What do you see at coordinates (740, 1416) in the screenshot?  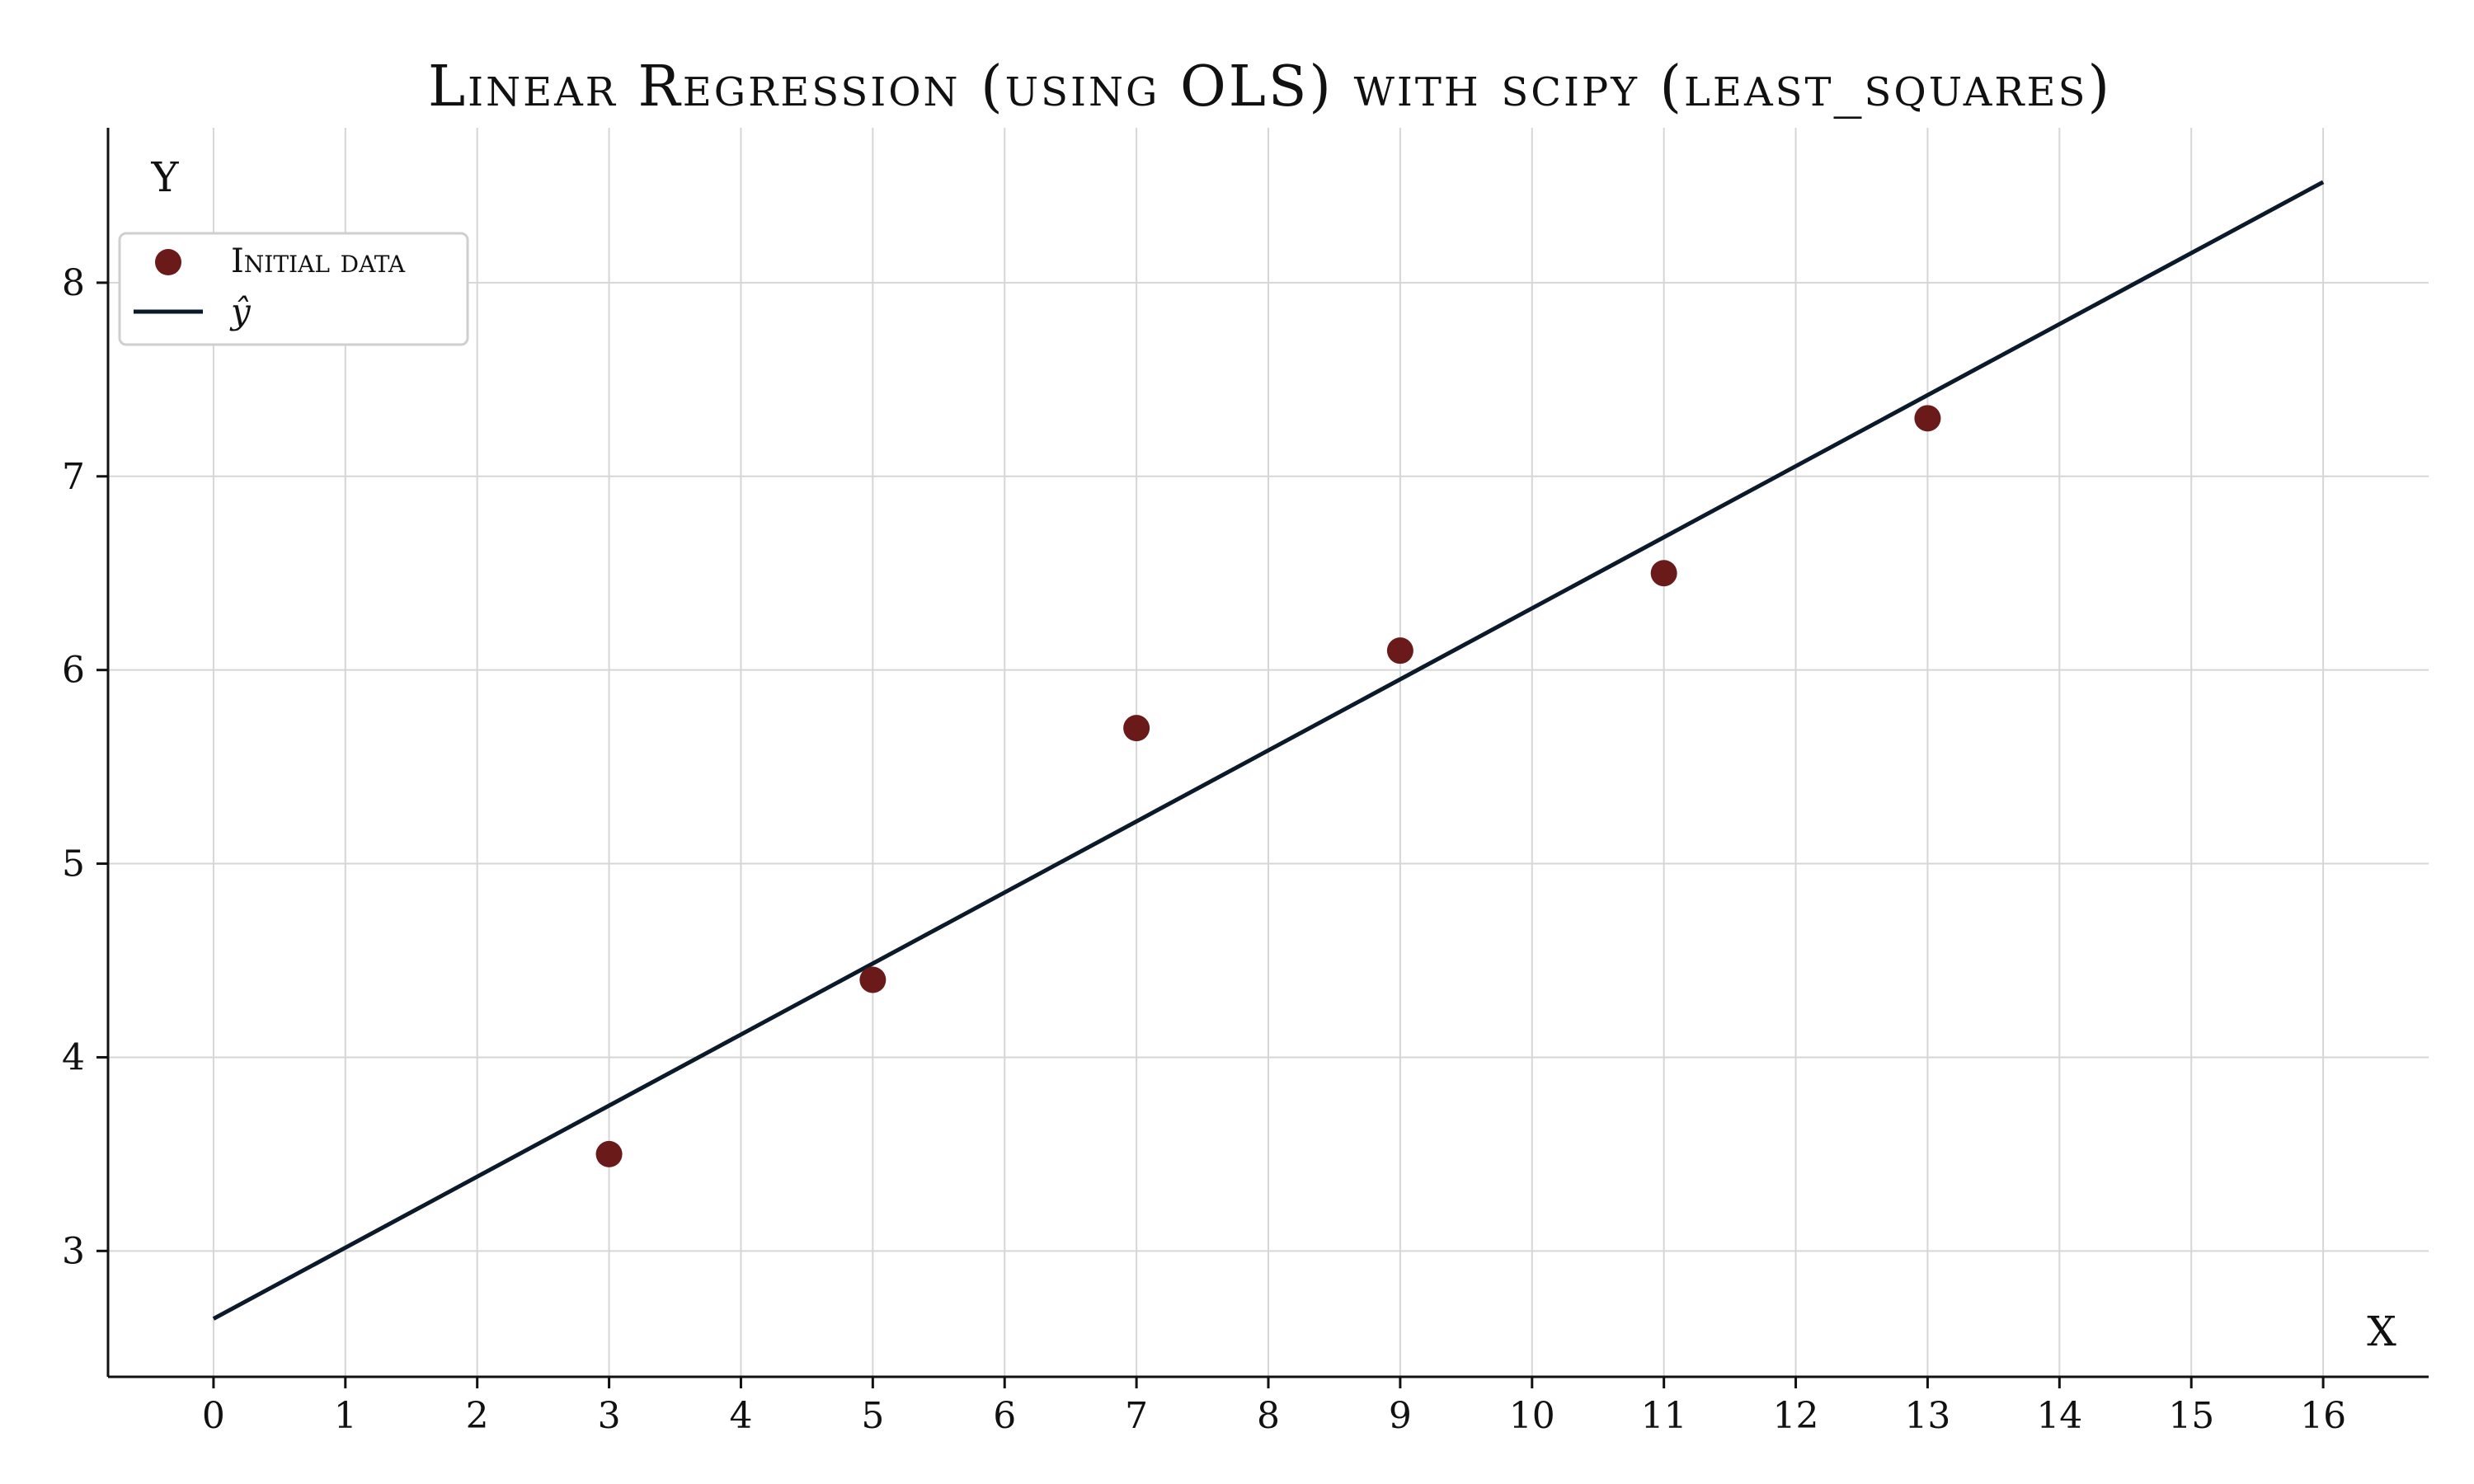 I see `x-tick-label: 4` at bounding box center [740, 1416].